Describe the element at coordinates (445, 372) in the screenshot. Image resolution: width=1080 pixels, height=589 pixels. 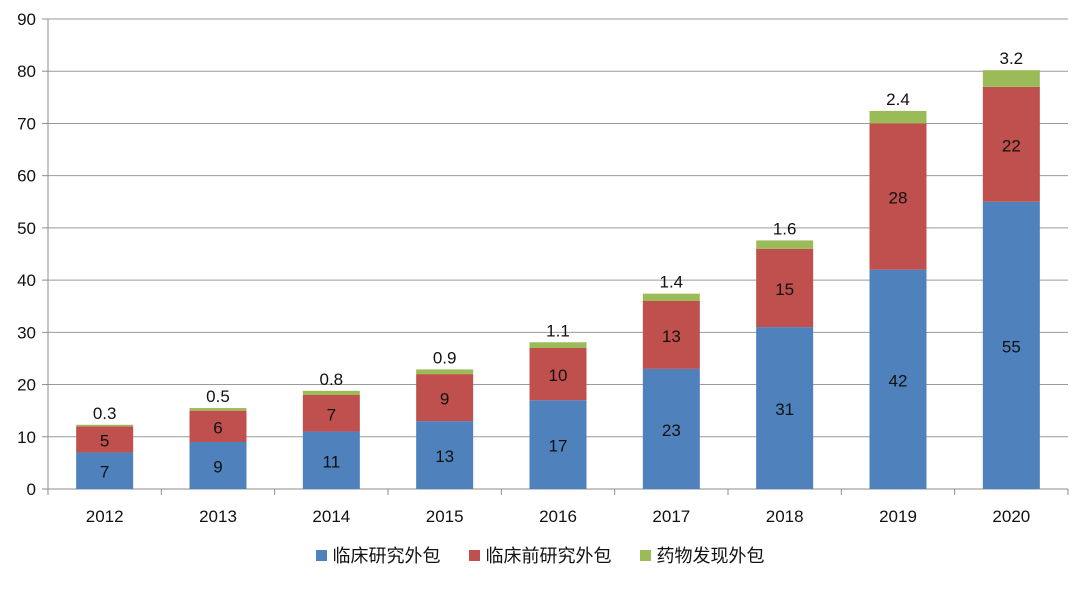
I see `bar-discovery-2015` at that location.